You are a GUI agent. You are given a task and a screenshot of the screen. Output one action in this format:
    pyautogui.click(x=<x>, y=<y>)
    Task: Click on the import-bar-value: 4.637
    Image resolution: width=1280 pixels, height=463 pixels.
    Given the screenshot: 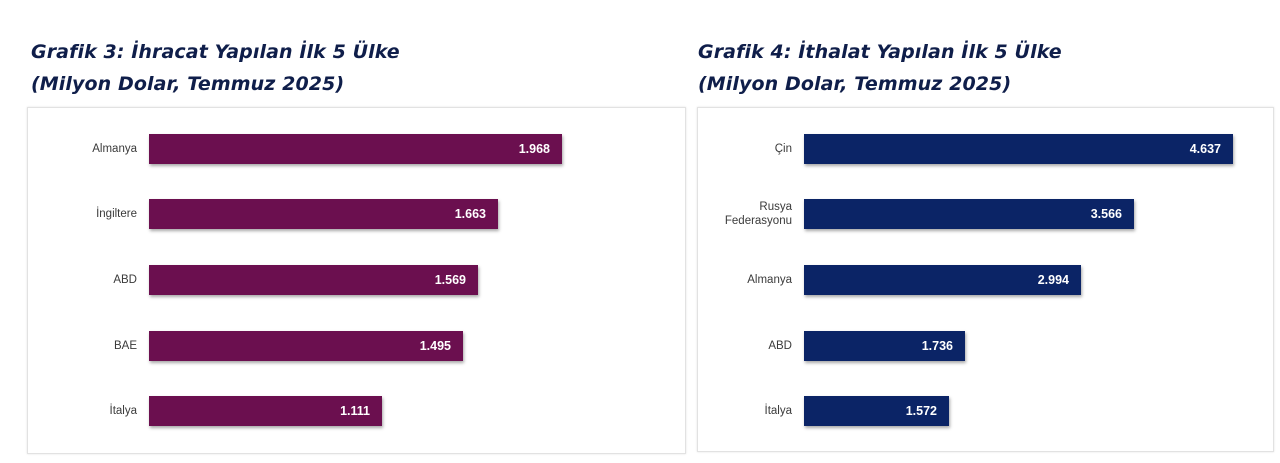 What is the action you would take?
    pyautogui.click(x=1205, y=149)
    